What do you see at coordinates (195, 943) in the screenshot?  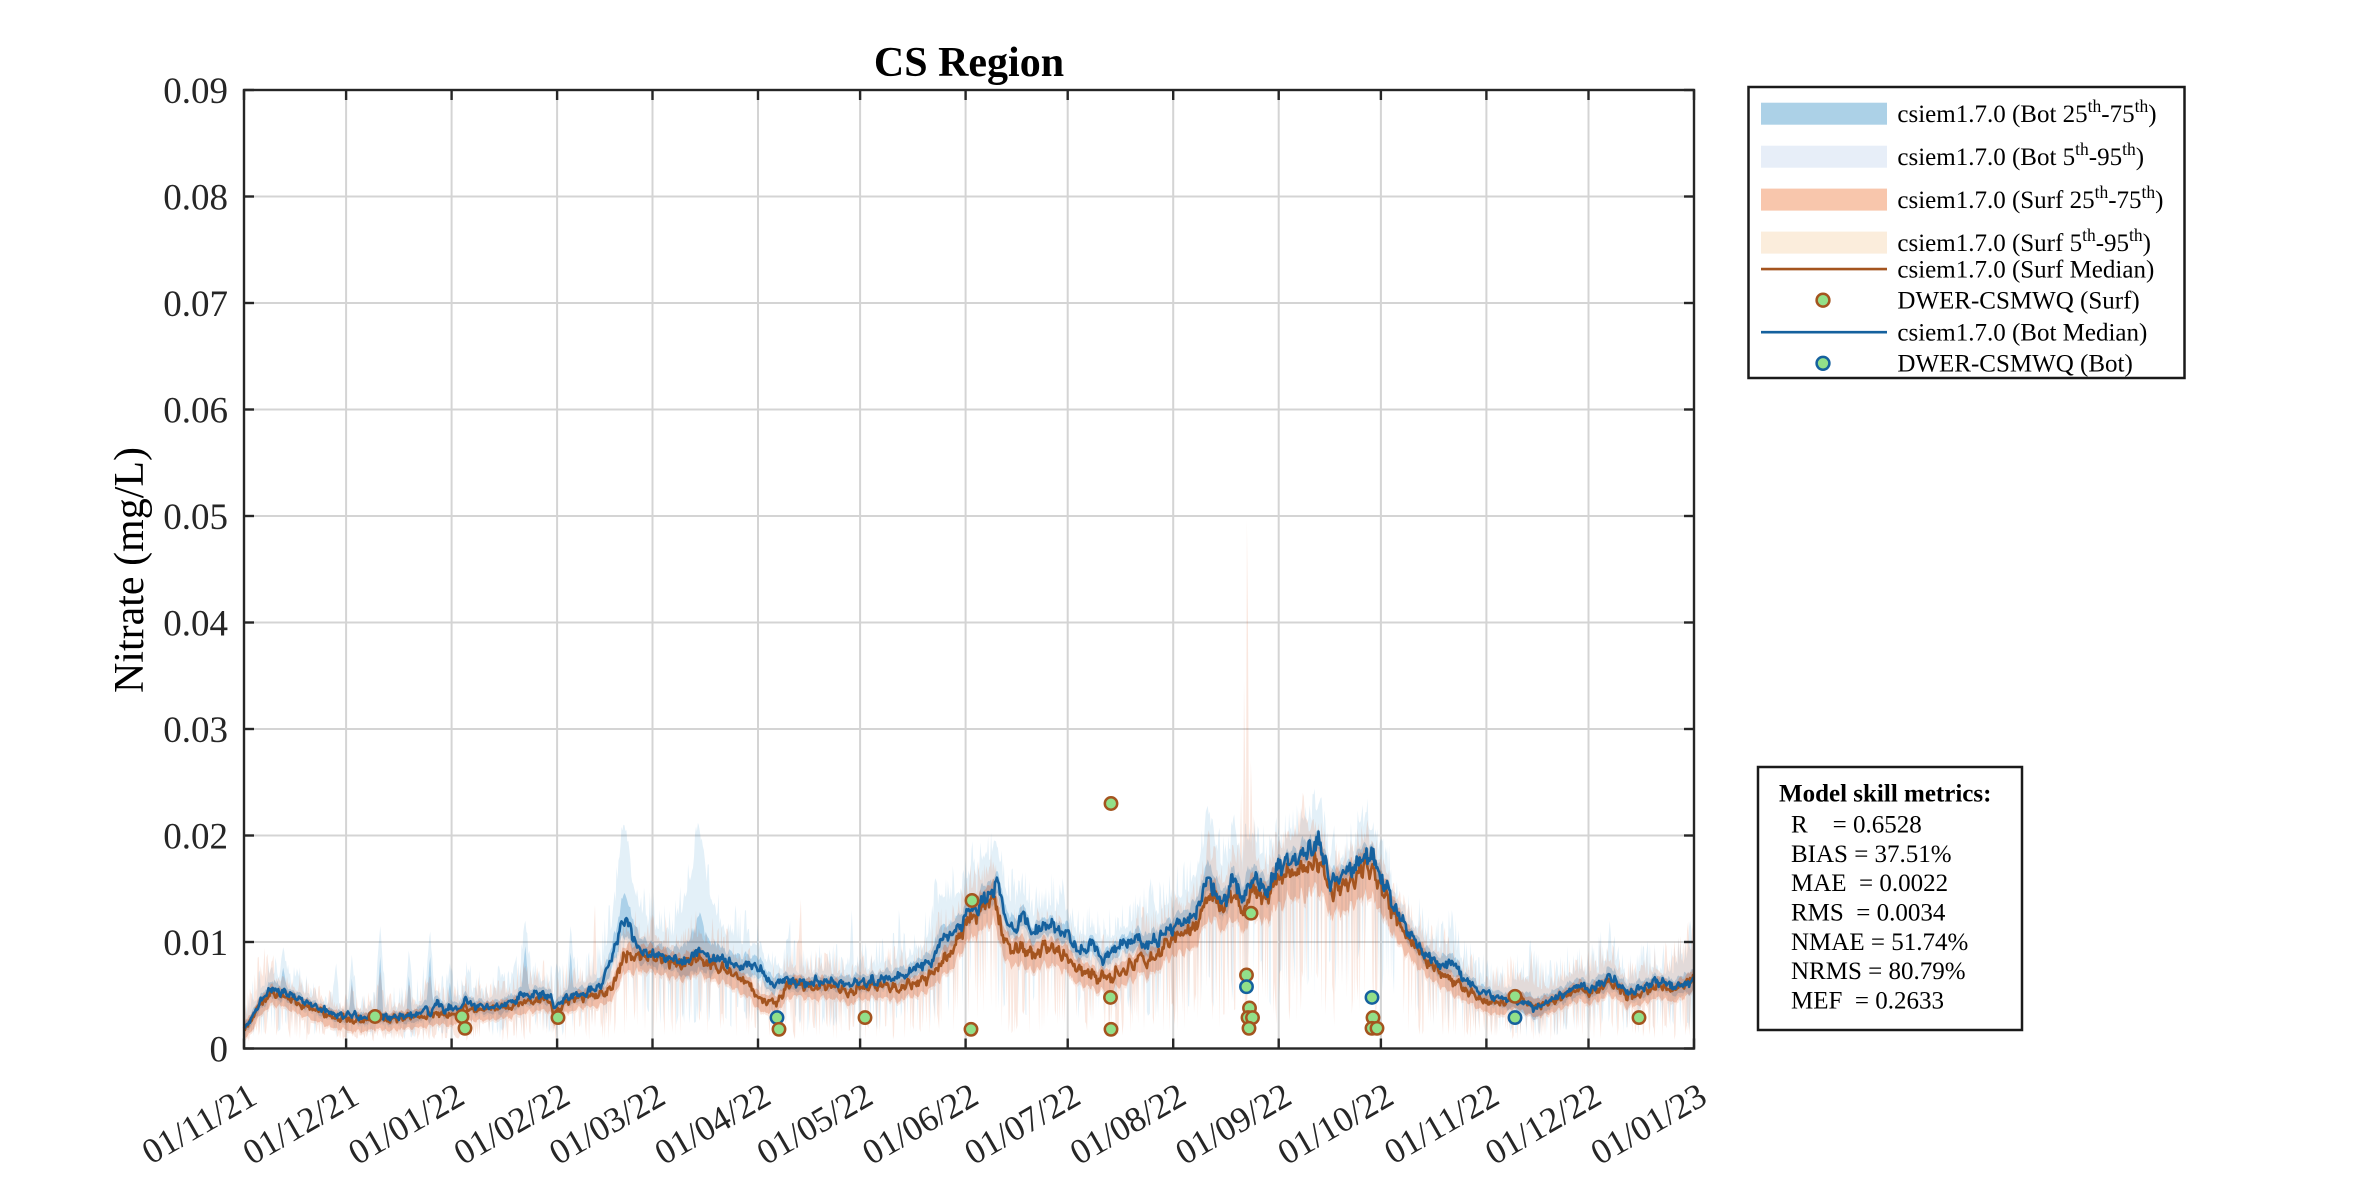 I see `svg-text: 0.01` at bounding box center [195, 943].